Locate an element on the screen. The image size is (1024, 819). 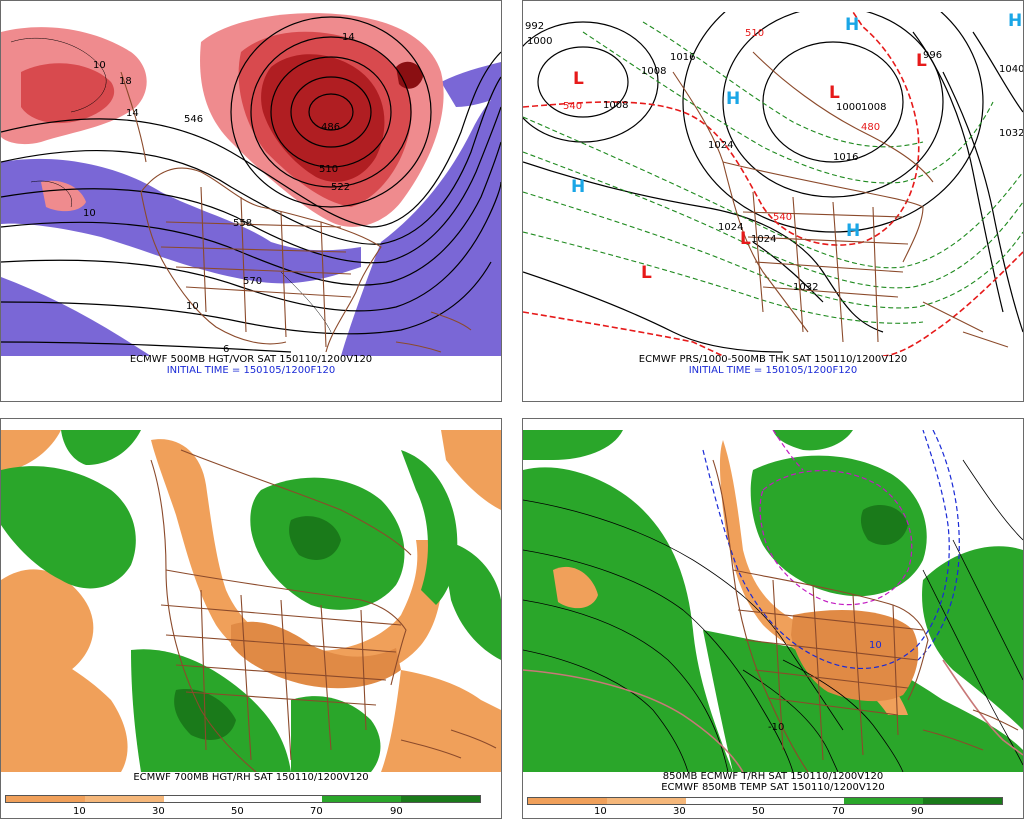
isobar-label: 1040 is located at coordinates (1011, 69).